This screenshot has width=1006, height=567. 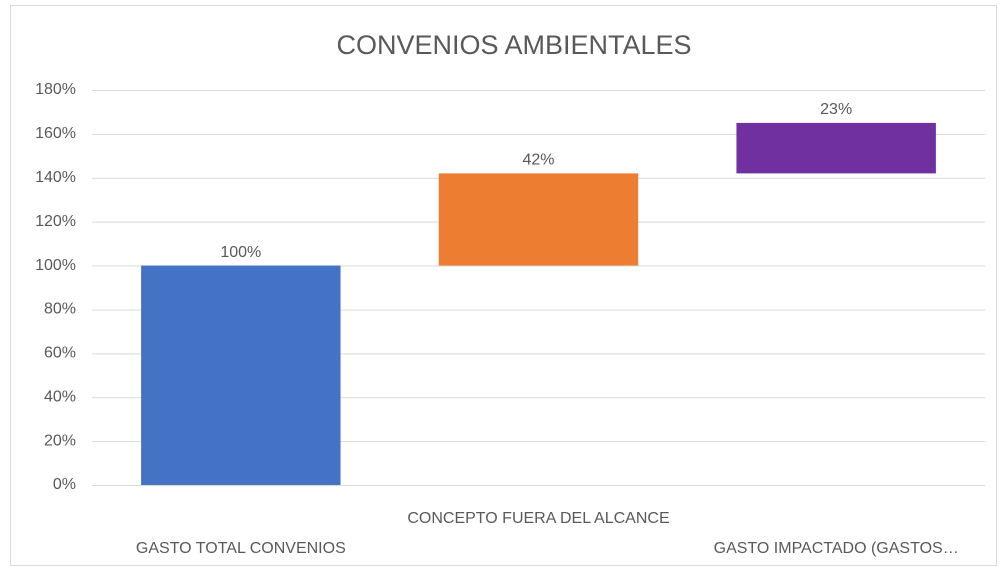 I want to click on y-tick-label: 120%, so click(x=55, y=221).